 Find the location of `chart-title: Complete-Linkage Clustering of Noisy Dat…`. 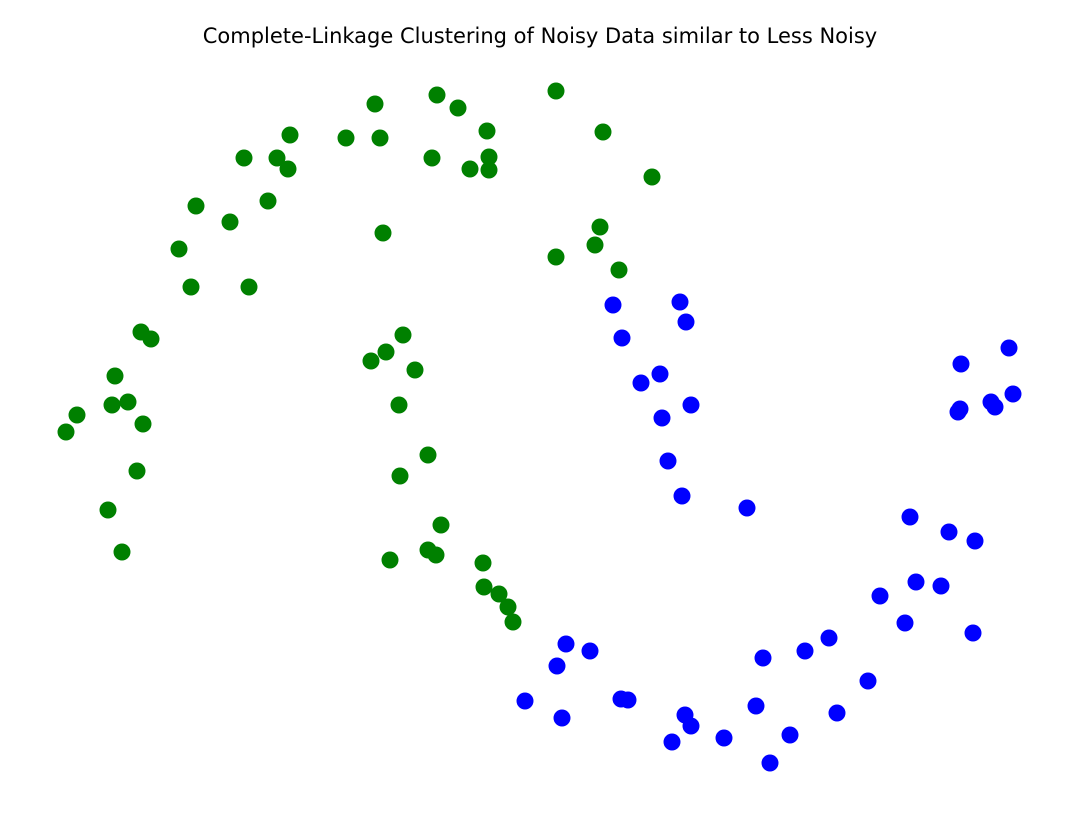

chart-title: Complete-Linkage Clustering of Noisy Dat… is located at coordinates (540, 36).